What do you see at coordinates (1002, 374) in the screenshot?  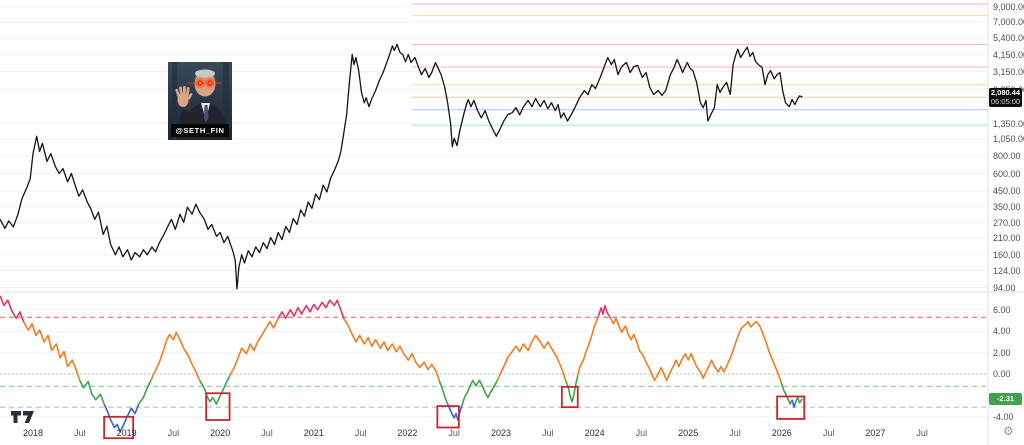 I see `oscillator-tick-label: 0.00` at bounding box center [1002, 374].